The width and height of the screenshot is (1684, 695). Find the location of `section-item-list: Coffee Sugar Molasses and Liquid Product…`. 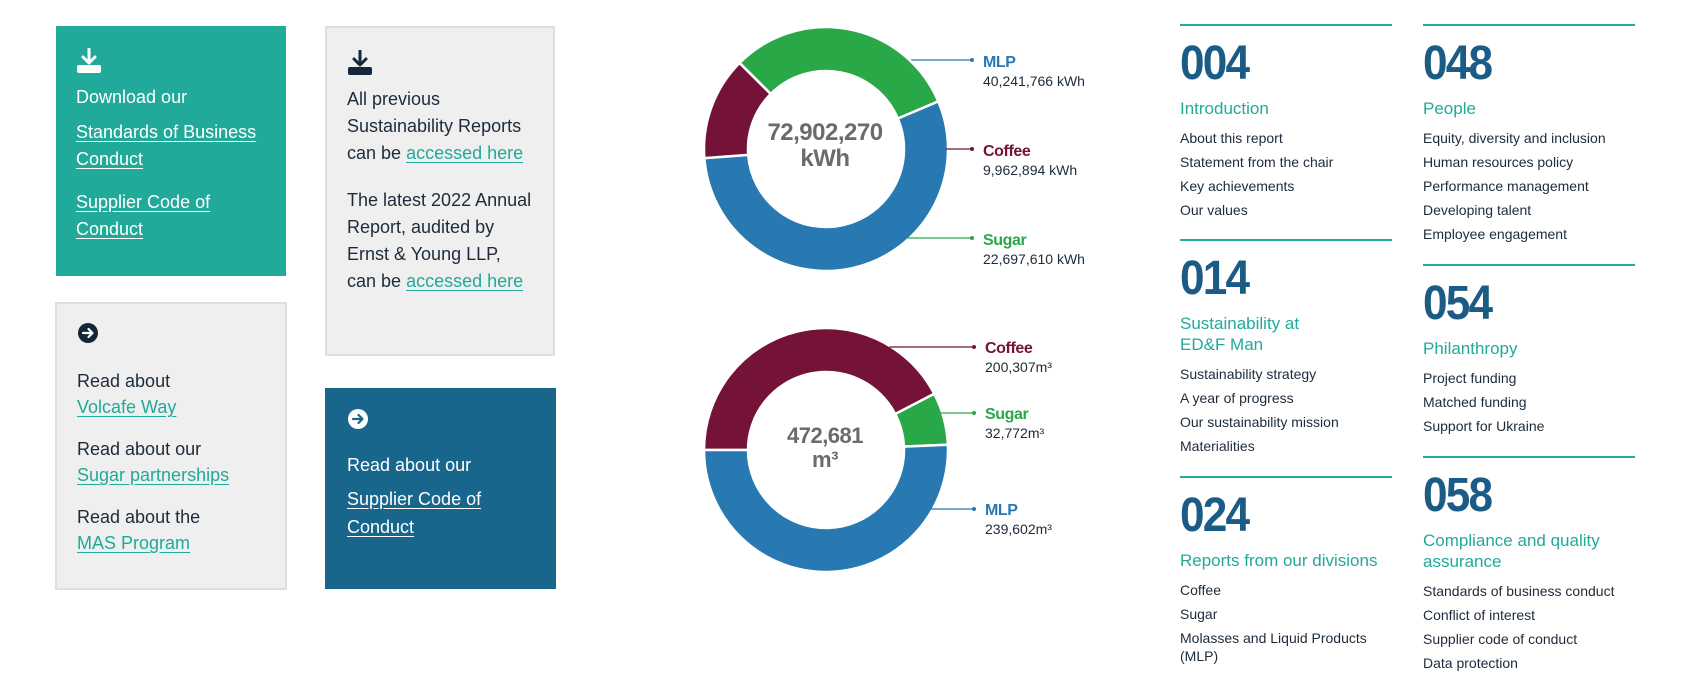

section-item-list: Coffee Sugar Molasses and Liquid Product… is located at coordinates (1286, 621).